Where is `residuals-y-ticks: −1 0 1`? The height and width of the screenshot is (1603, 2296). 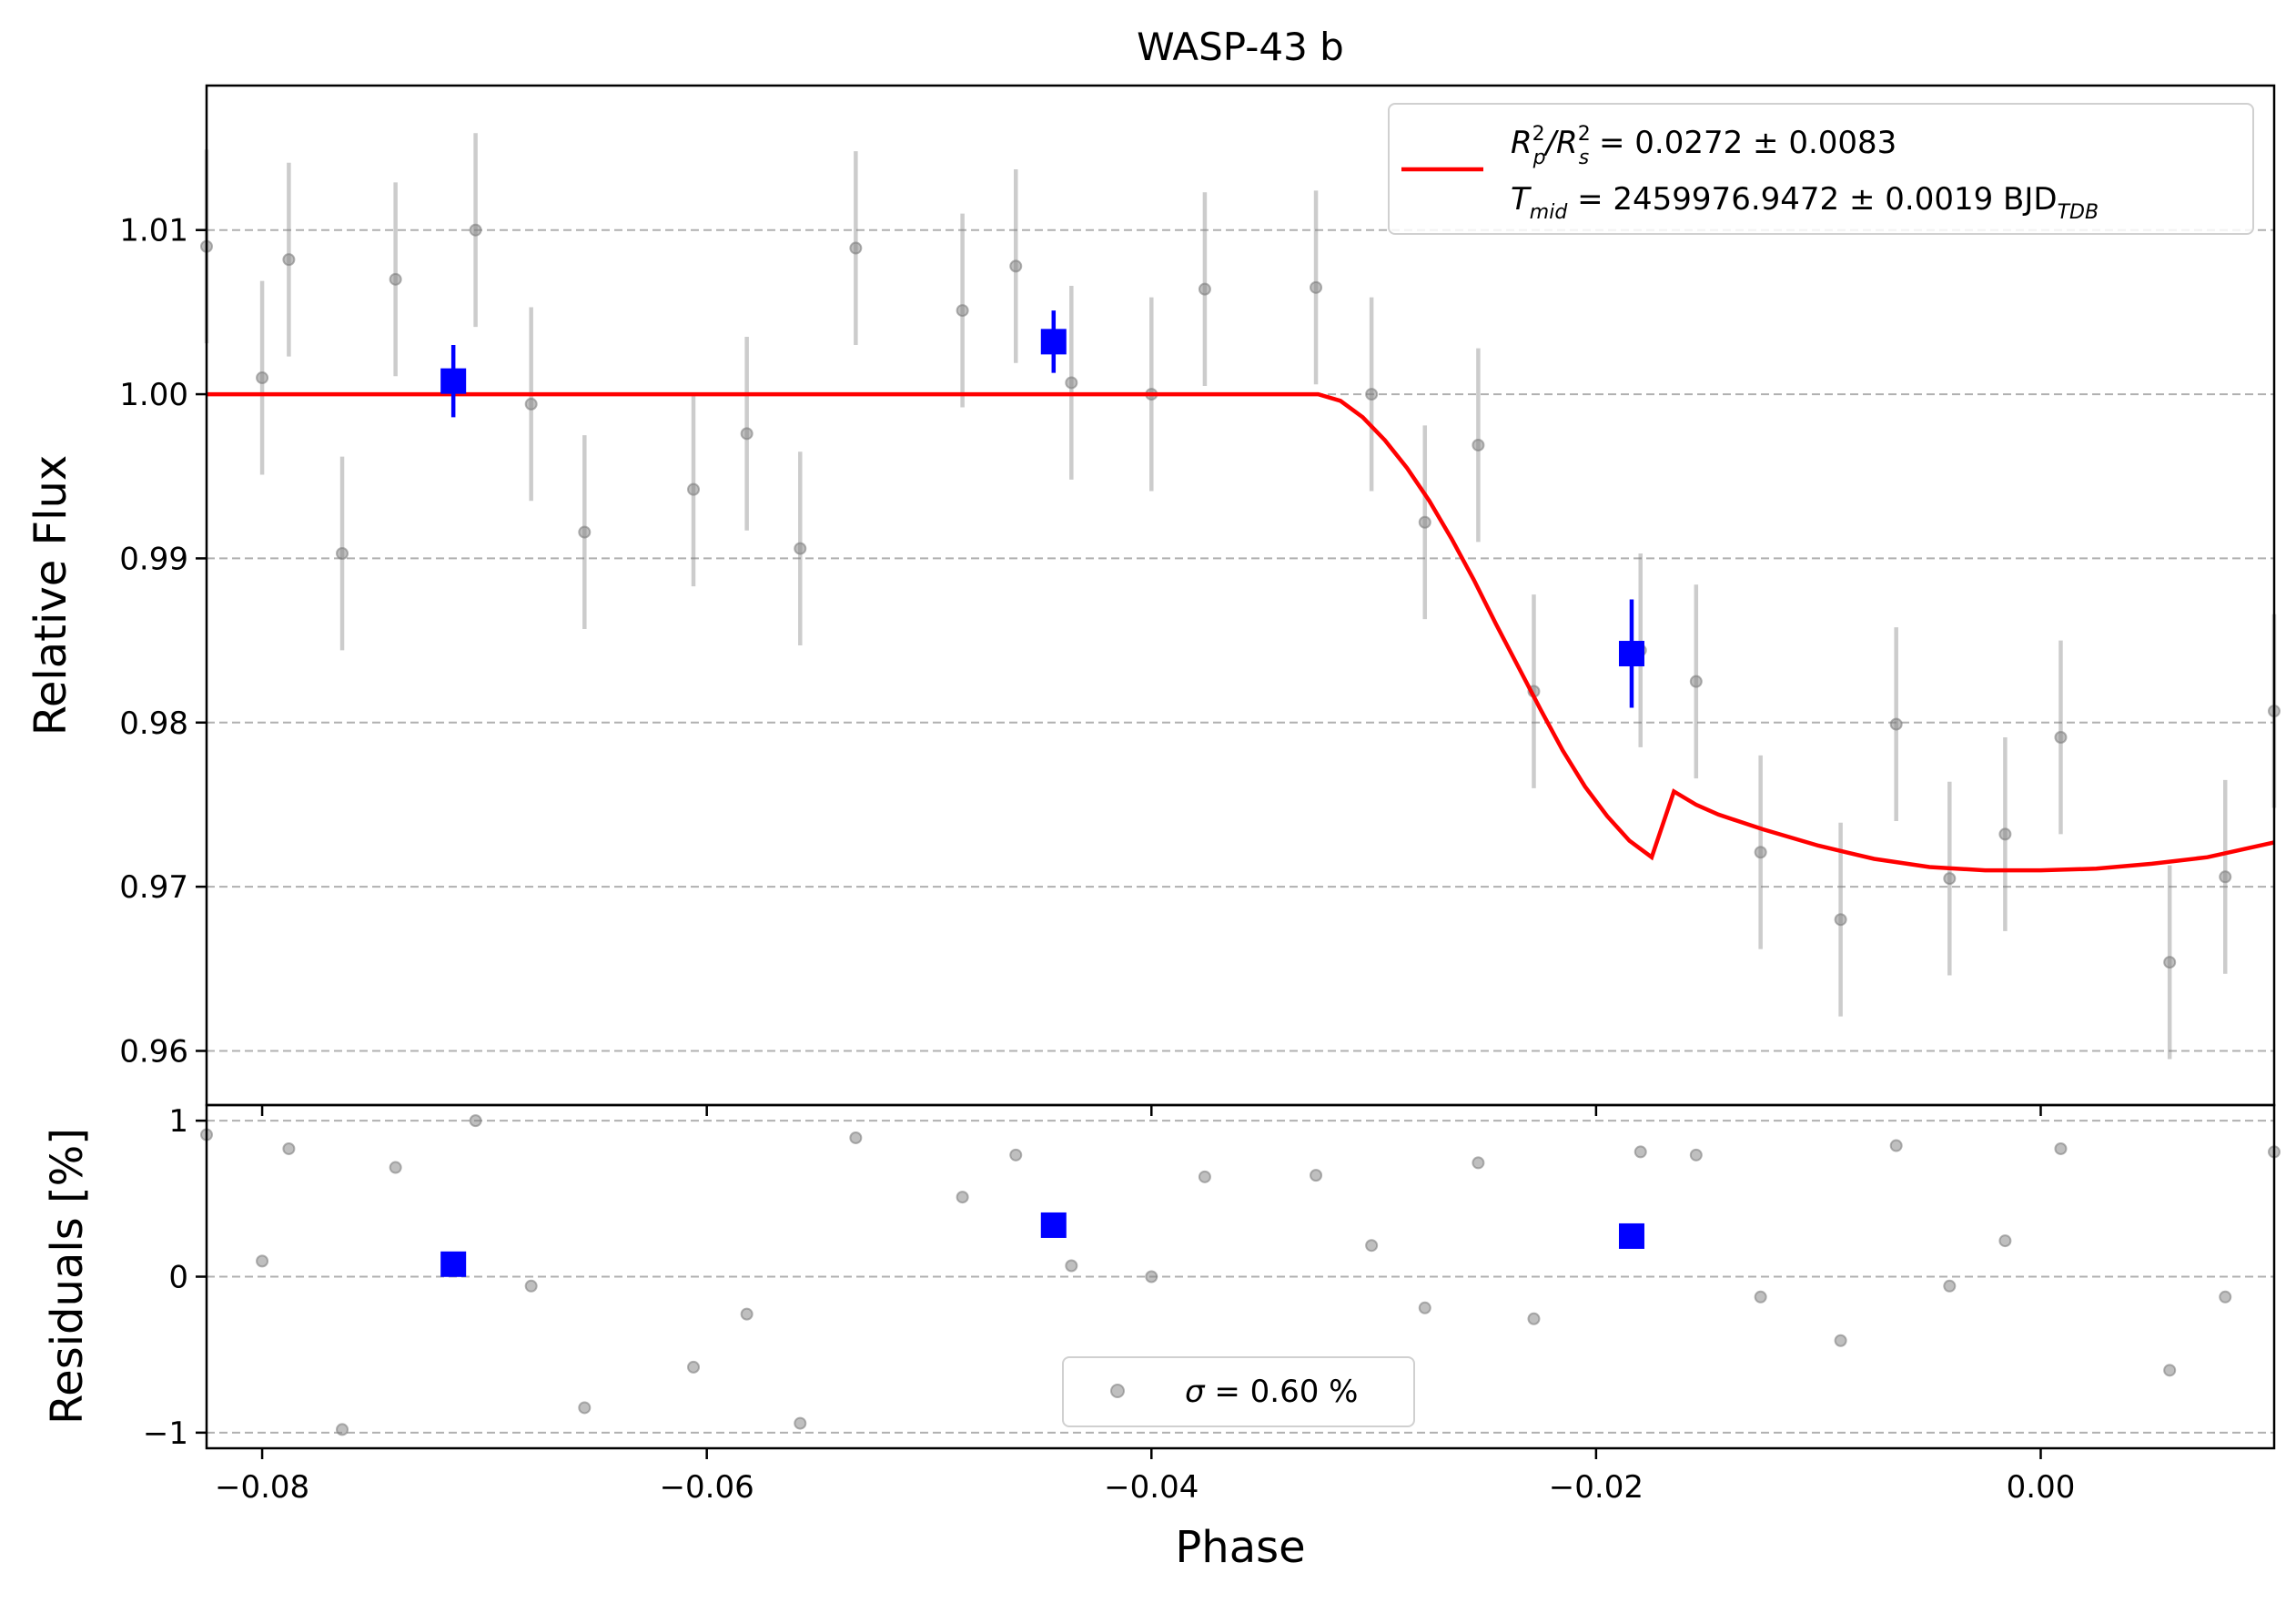
residuals-y-ticks: −1 0 1 is located at coordinates (175, 1277).